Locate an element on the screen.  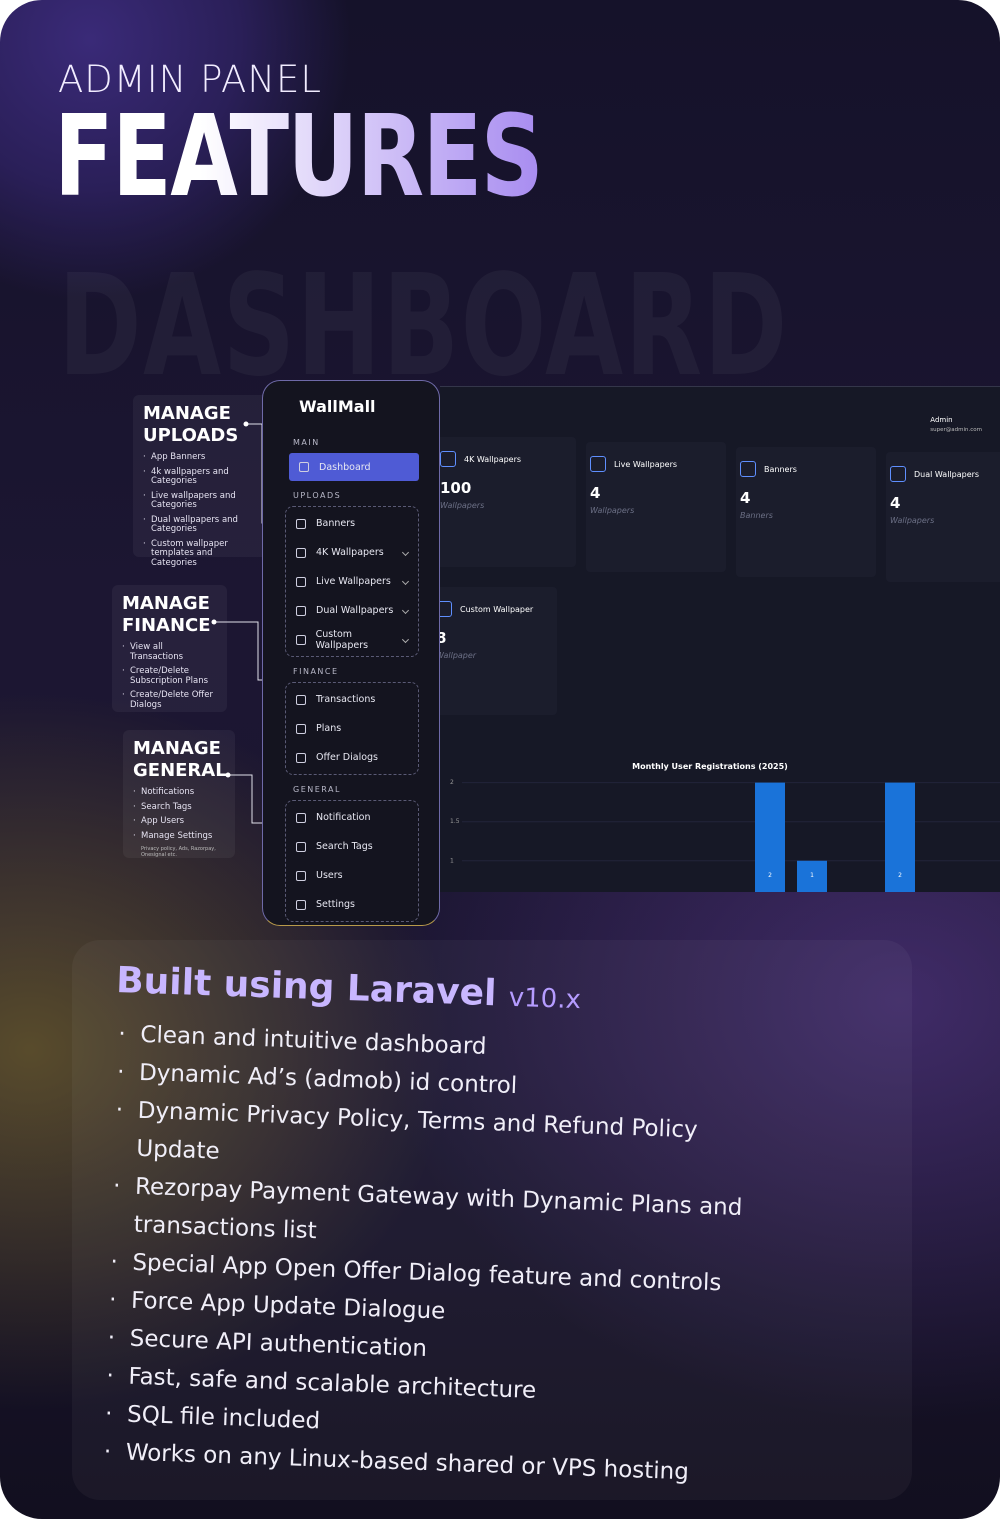
card-title-row: Dual Wallpapers is located at coordinates (945, 474).